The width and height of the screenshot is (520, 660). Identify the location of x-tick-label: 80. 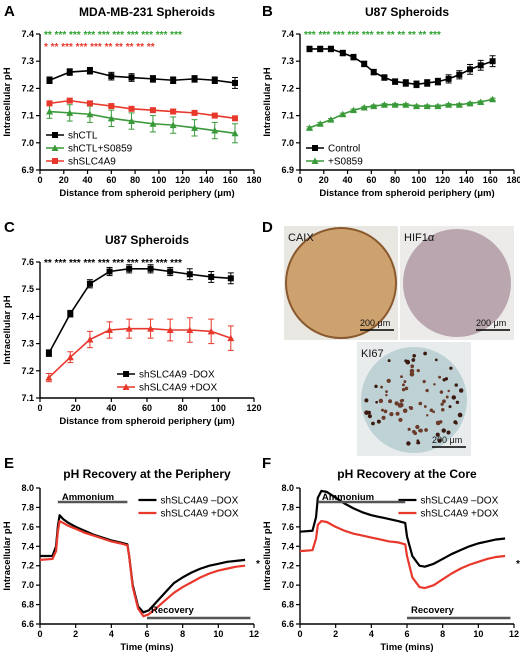
(135, 180).